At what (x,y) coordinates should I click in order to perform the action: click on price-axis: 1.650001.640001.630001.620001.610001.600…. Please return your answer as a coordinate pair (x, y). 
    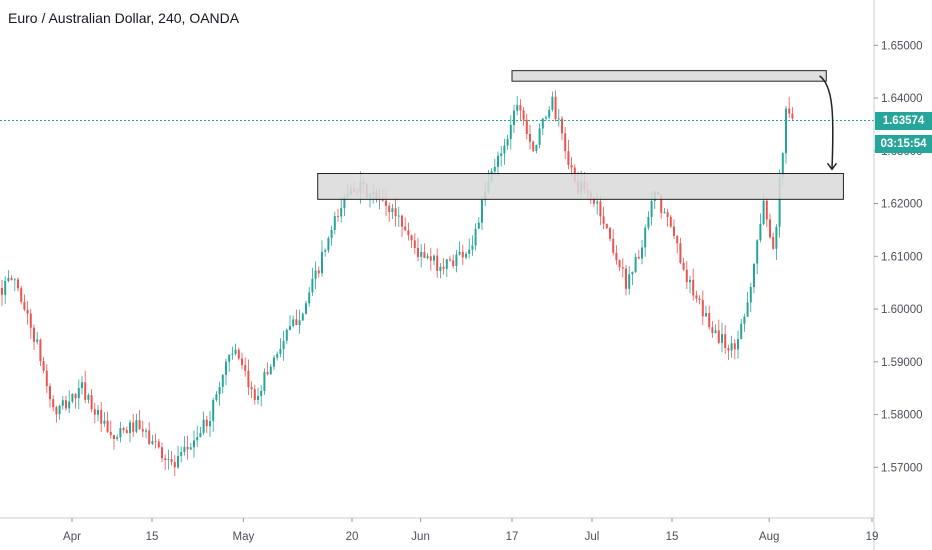
    Looking at the image, I should click on (898, 257).